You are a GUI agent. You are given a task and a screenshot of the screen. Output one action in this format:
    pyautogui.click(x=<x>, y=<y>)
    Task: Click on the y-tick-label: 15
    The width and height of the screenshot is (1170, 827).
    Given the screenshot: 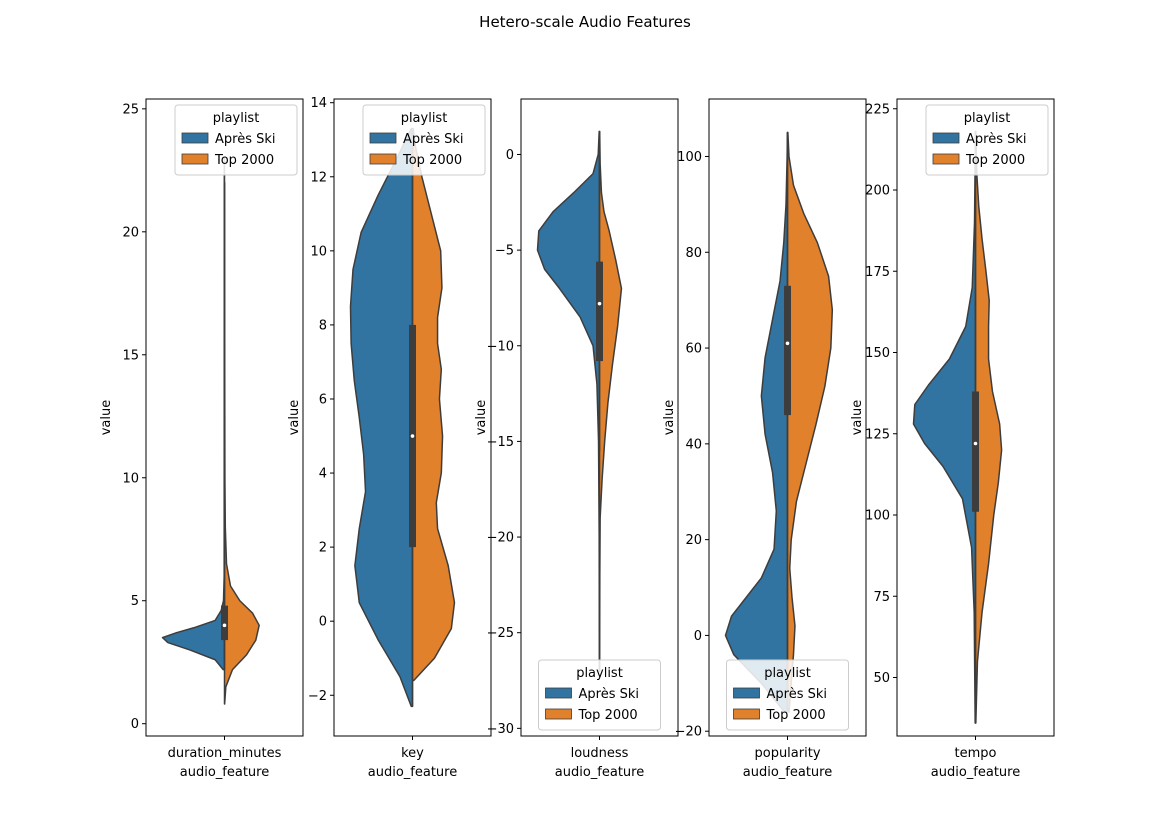 What is the action you would take?
    pyautogui.click(x=130, y=355)
    